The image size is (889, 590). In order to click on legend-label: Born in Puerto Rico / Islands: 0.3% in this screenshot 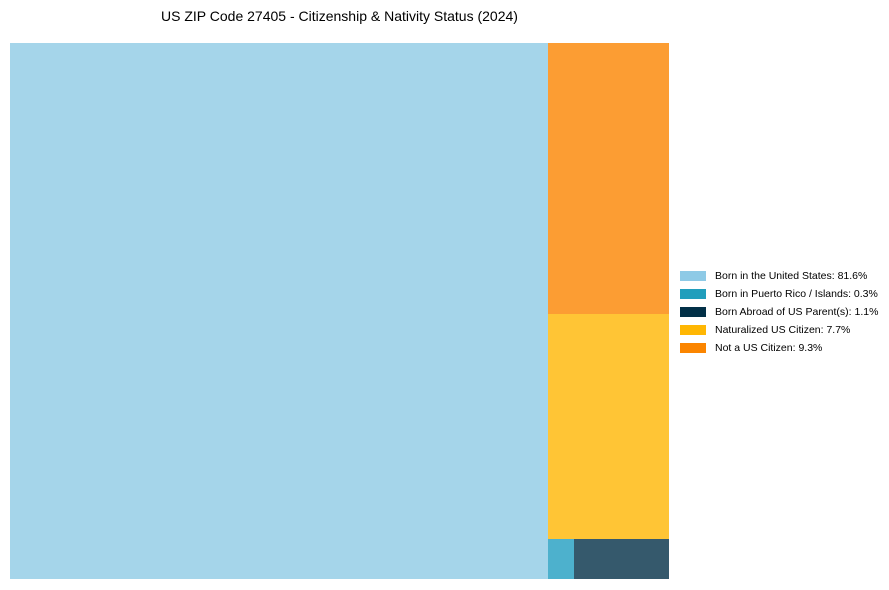, I will do `click(796, 294)`.